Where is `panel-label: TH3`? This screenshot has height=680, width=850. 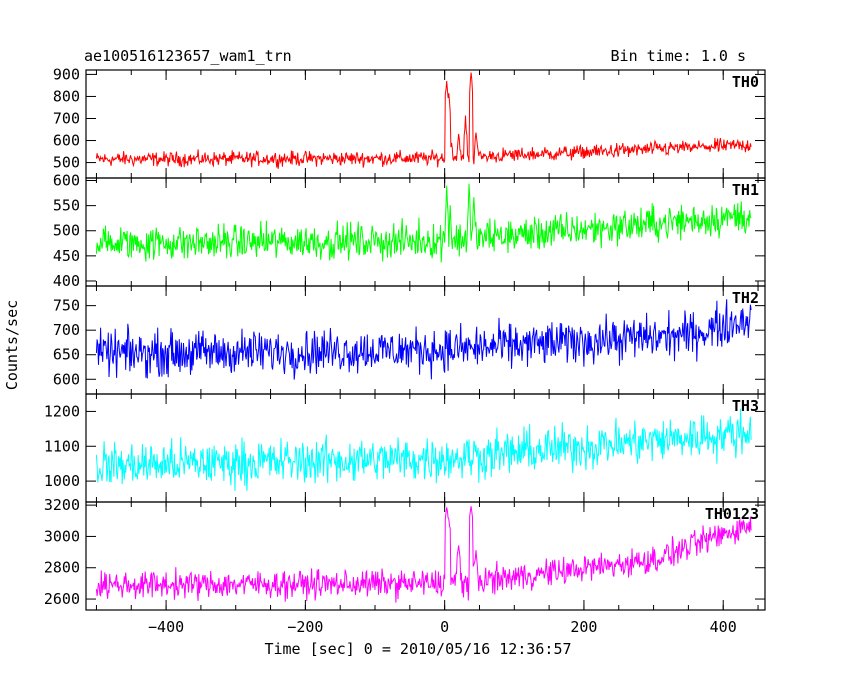 panel-label: TH3 is located at coordinates (745, 406).